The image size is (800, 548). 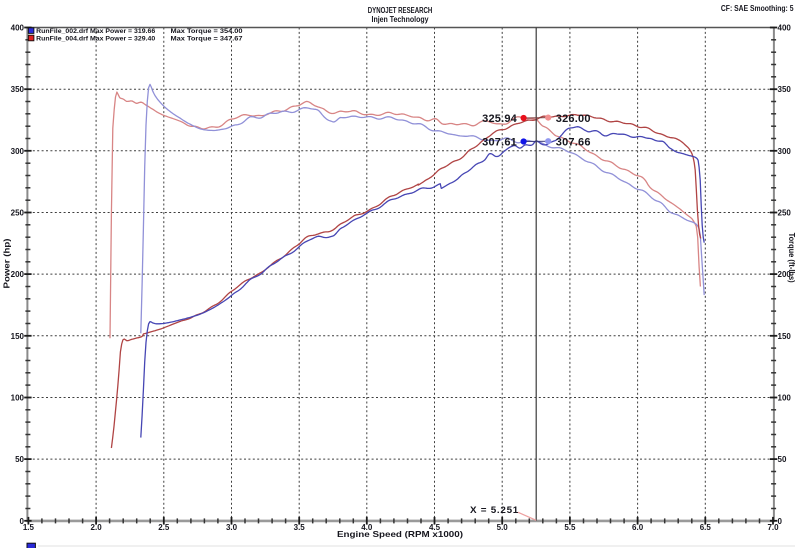 What do you see at coordinates (97, 527) in the screenshot?
I see `svg-text: 2.0` at bounding box center [97, 527].